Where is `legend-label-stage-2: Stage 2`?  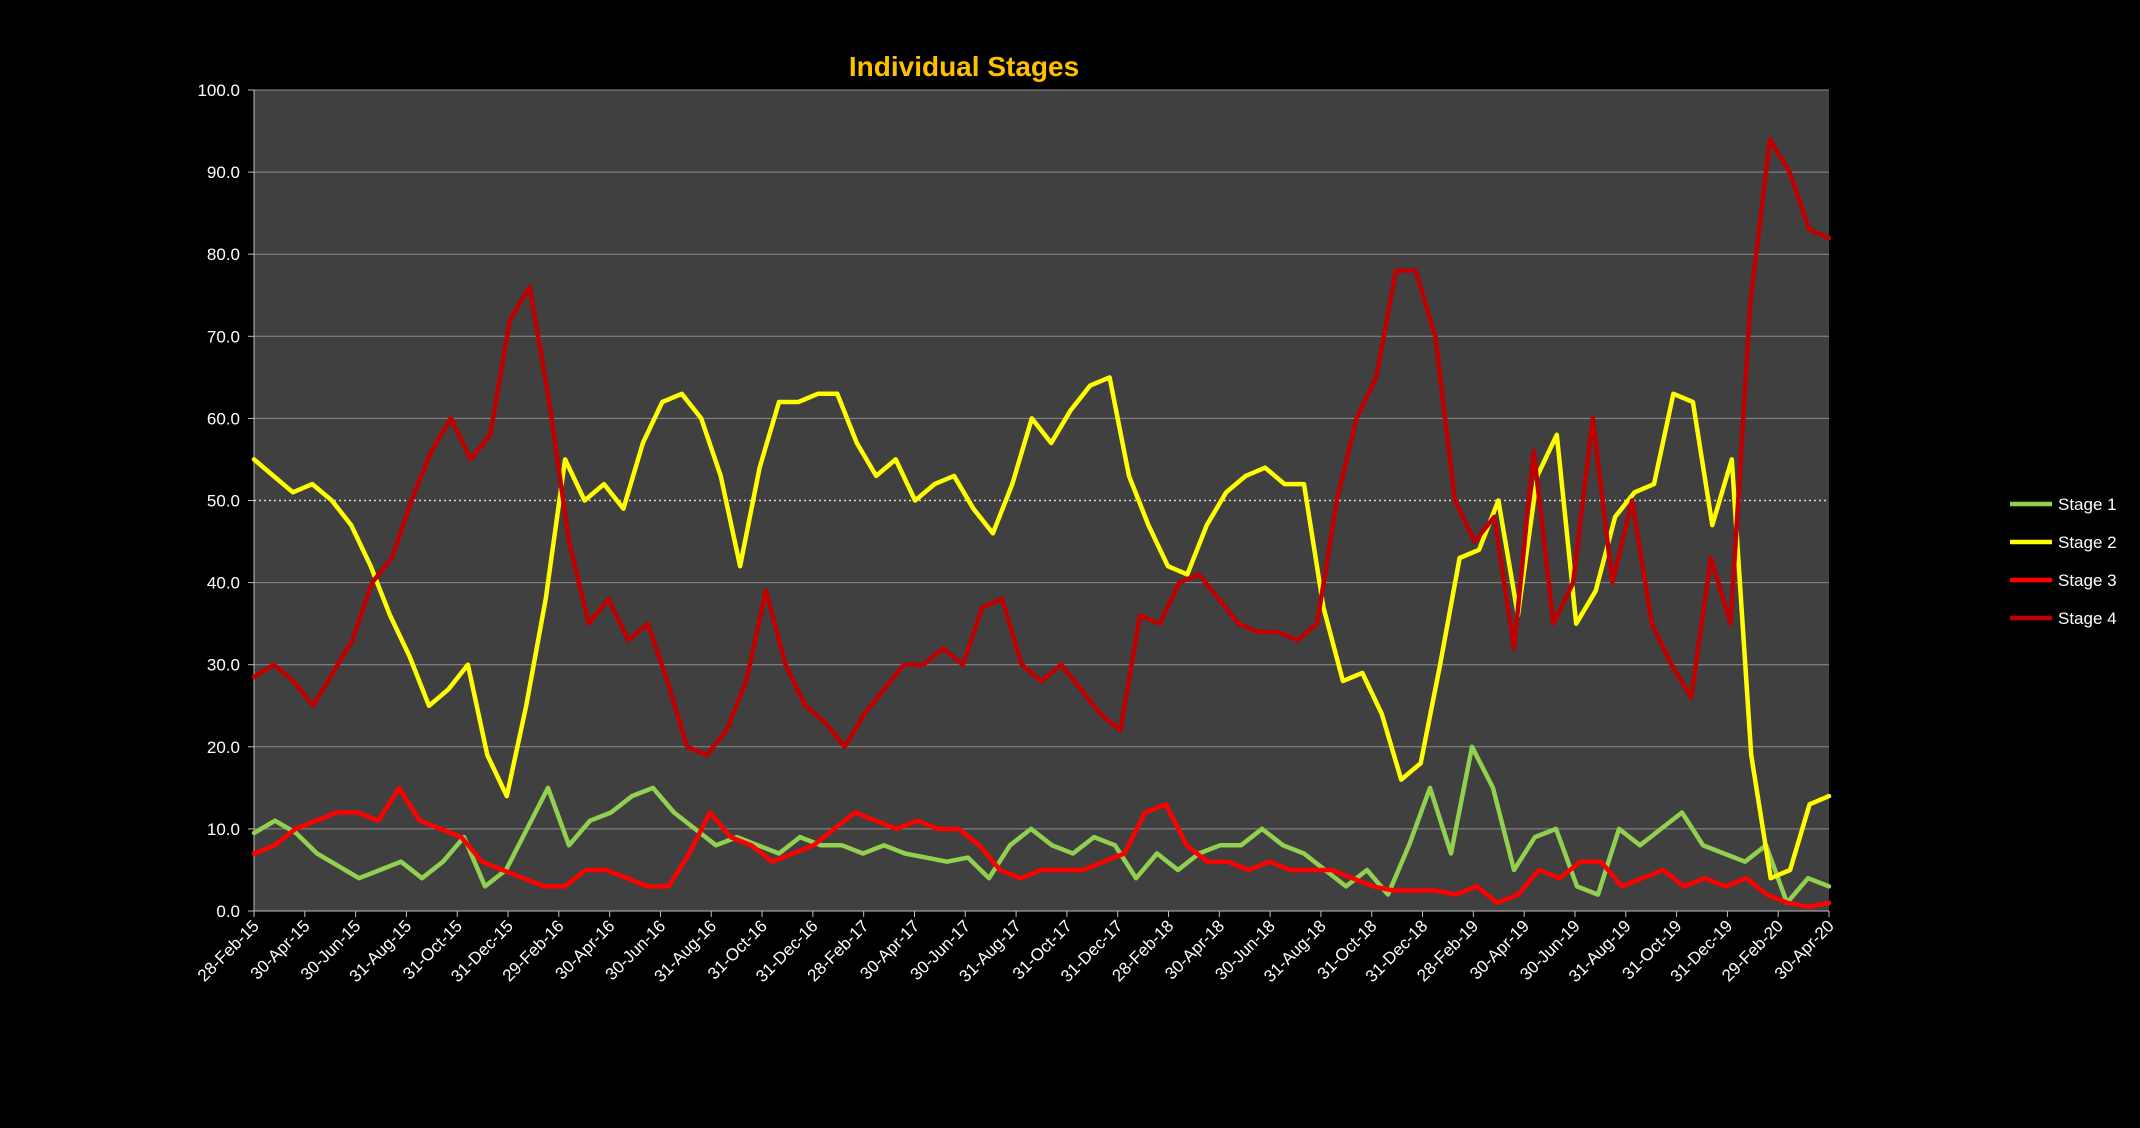
legend-label-stage-2: Stage 2 is located at coordinates (2087, 542).